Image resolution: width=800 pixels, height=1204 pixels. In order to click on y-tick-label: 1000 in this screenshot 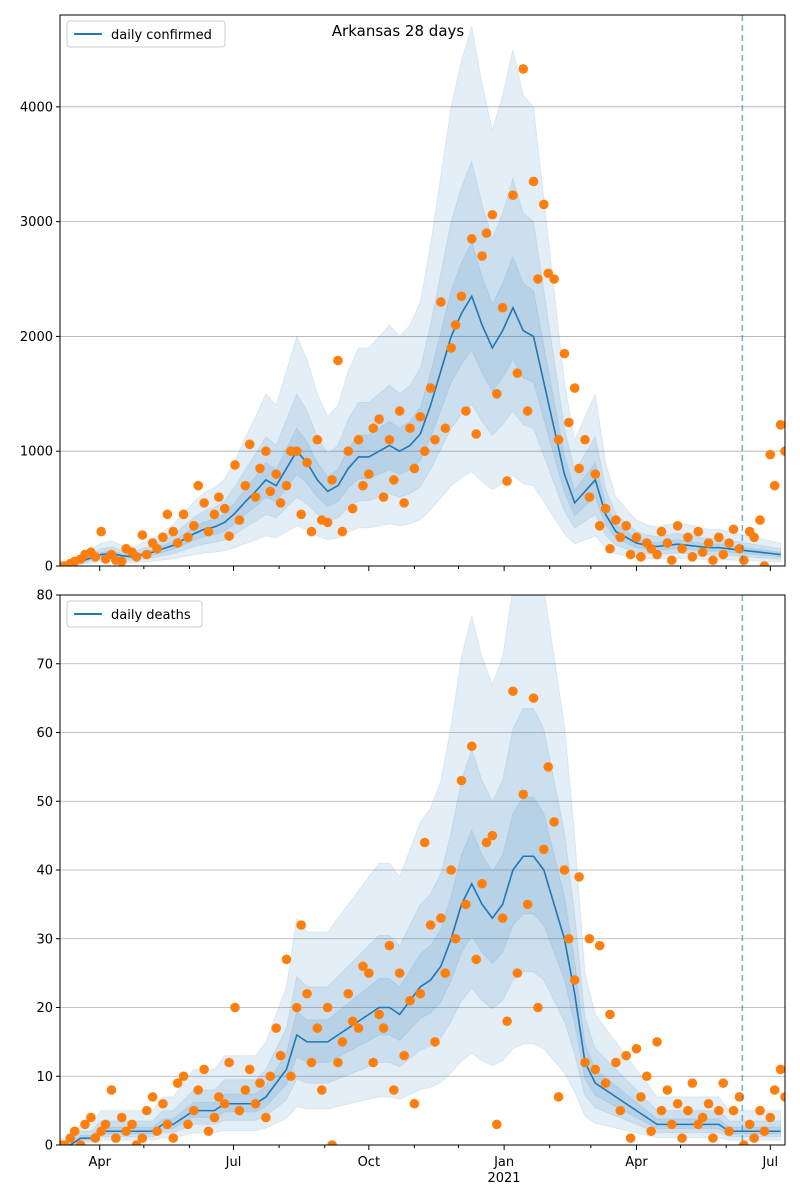, I will do `click(36, 452)`.